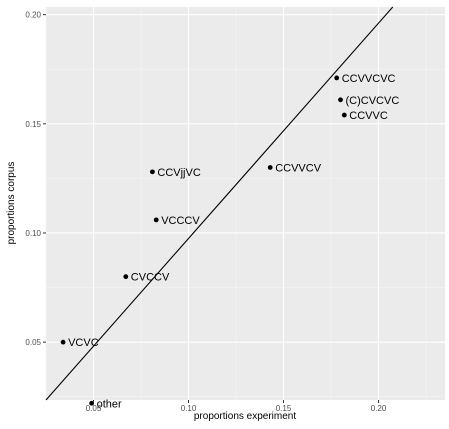 The image size is (449, 429). What do you see at coordinates (11, 203) in the screenshot?
I see `y-axis-title: proportions corpus` at bounding box center [11, 203].